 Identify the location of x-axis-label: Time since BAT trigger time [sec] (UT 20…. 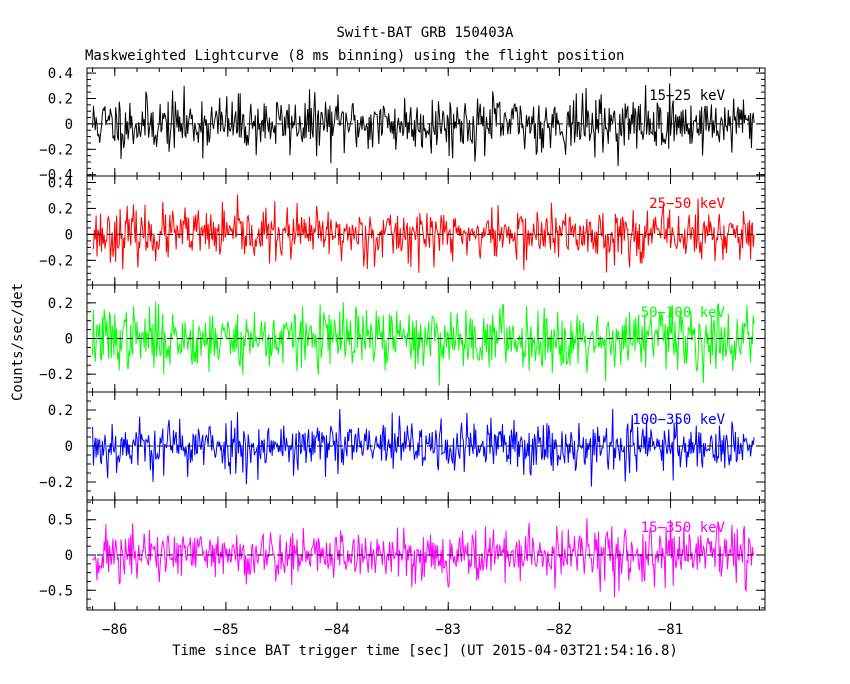
(425, 651).